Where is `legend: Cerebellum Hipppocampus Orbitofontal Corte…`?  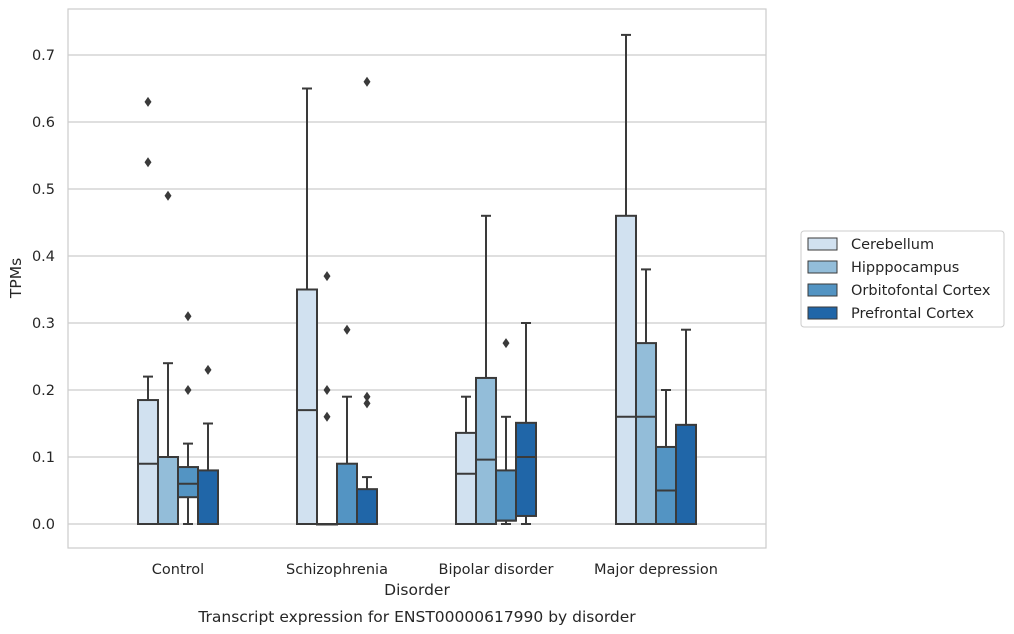 legend: Cerebellum Hipppocampus Orbitofontal Corte… is located at coordinates (902, 279).